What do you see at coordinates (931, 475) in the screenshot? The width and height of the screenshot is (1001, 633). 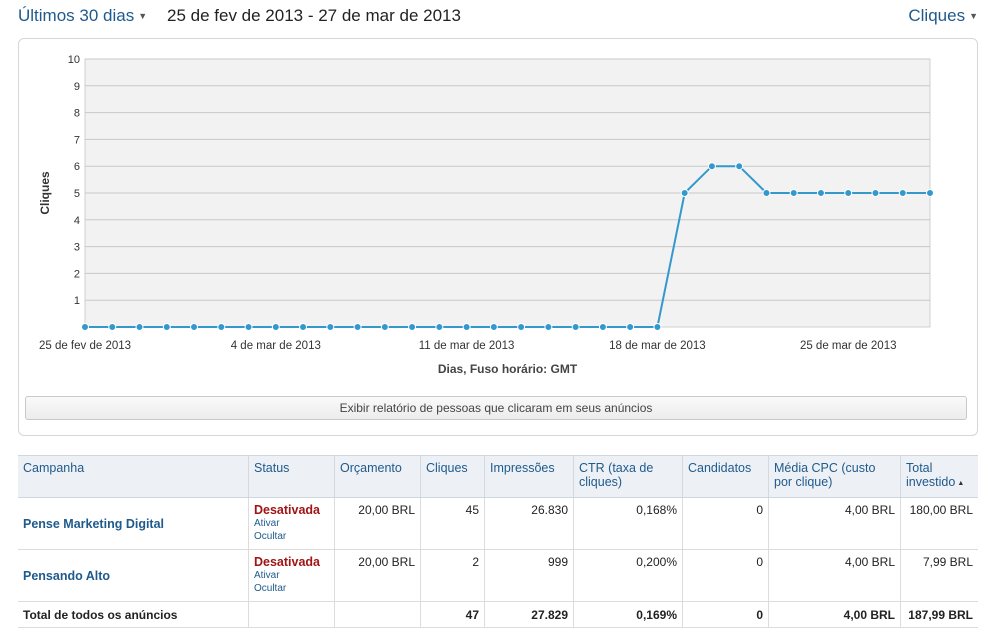 I see `col-header-total-label: Total investido` at bounding box center [931, 475].